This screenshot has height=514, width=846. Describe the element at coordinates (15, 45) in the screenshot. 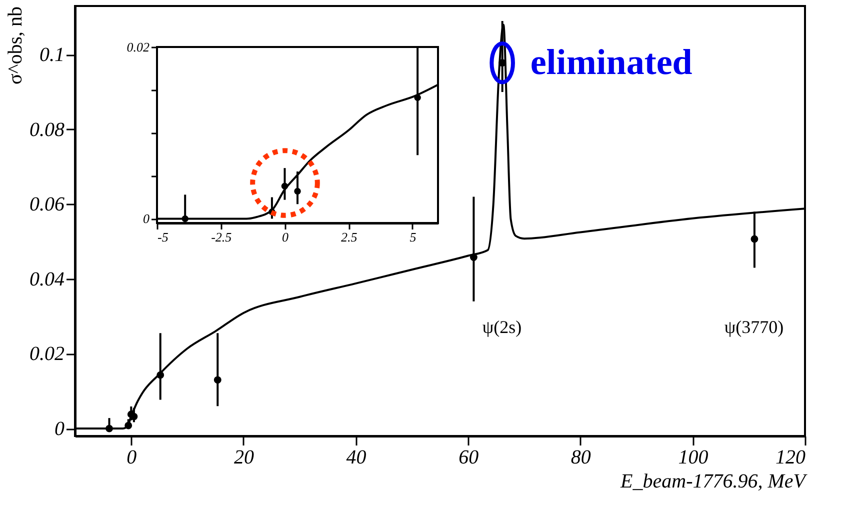

I see `y-axis-title: σ^obs, nb` at that location.